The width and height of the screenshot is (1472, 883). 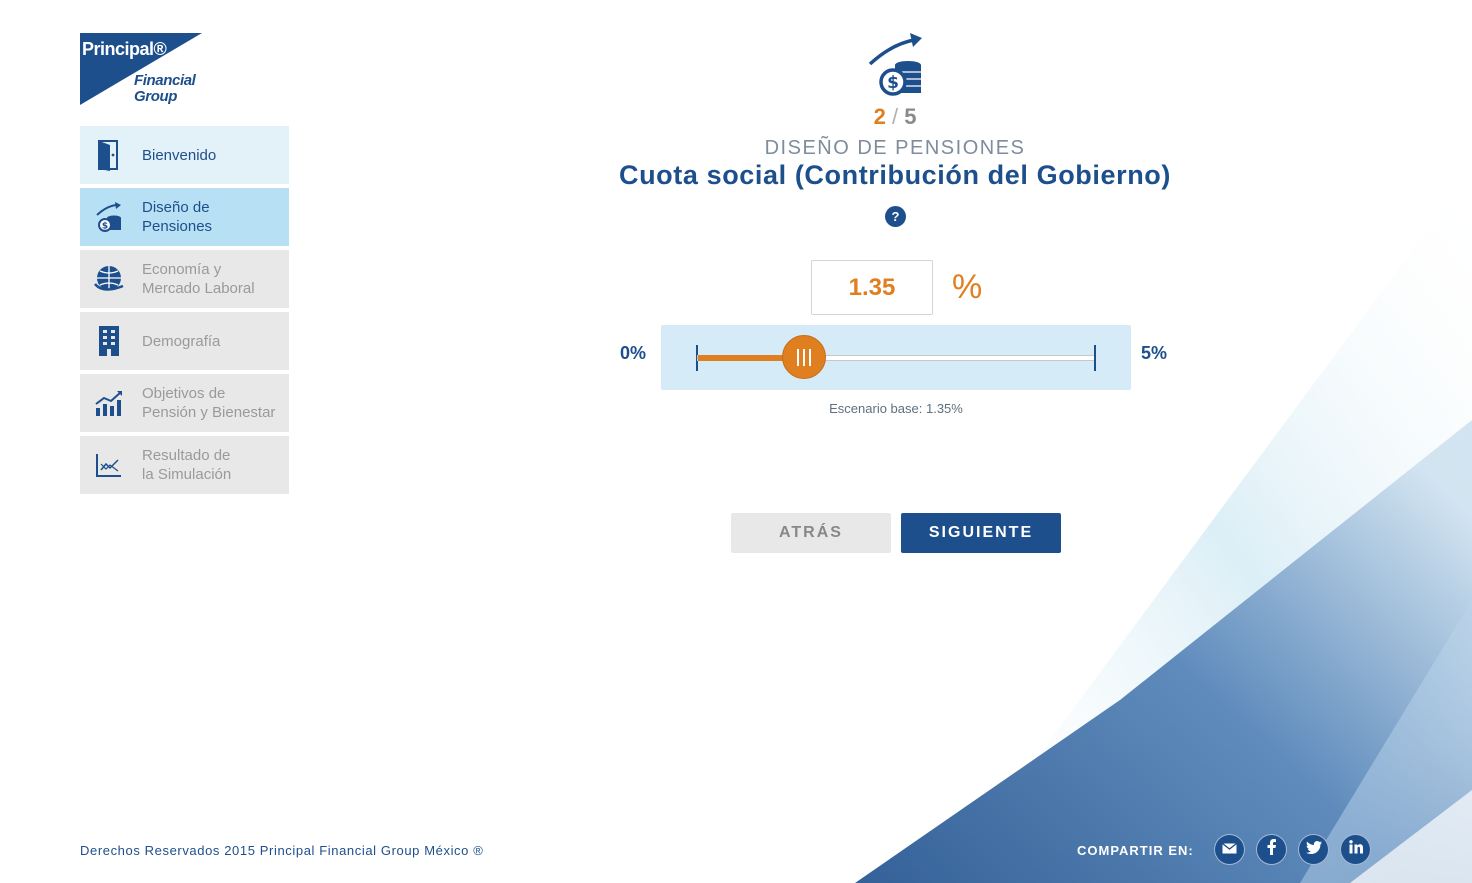 I want to click on facebook-icon, so click(x=1271, y=849).